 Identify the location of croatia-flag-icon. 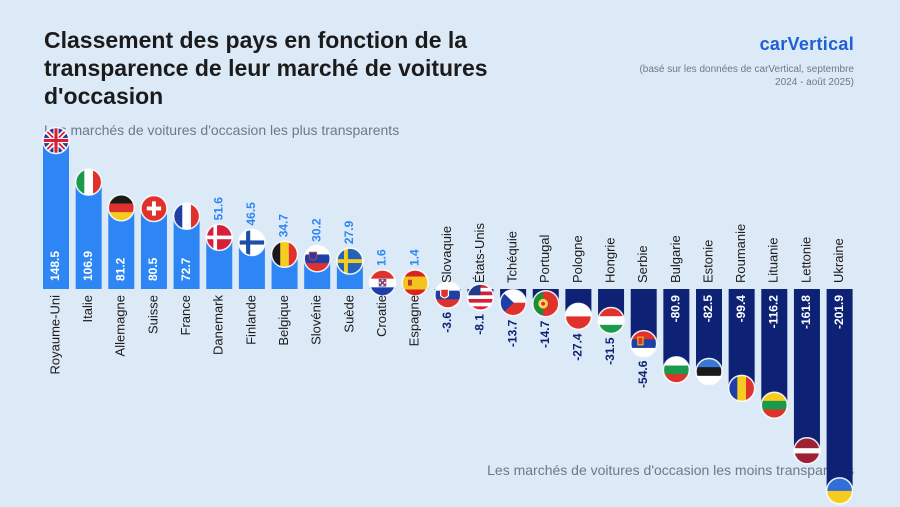
(382, 283).